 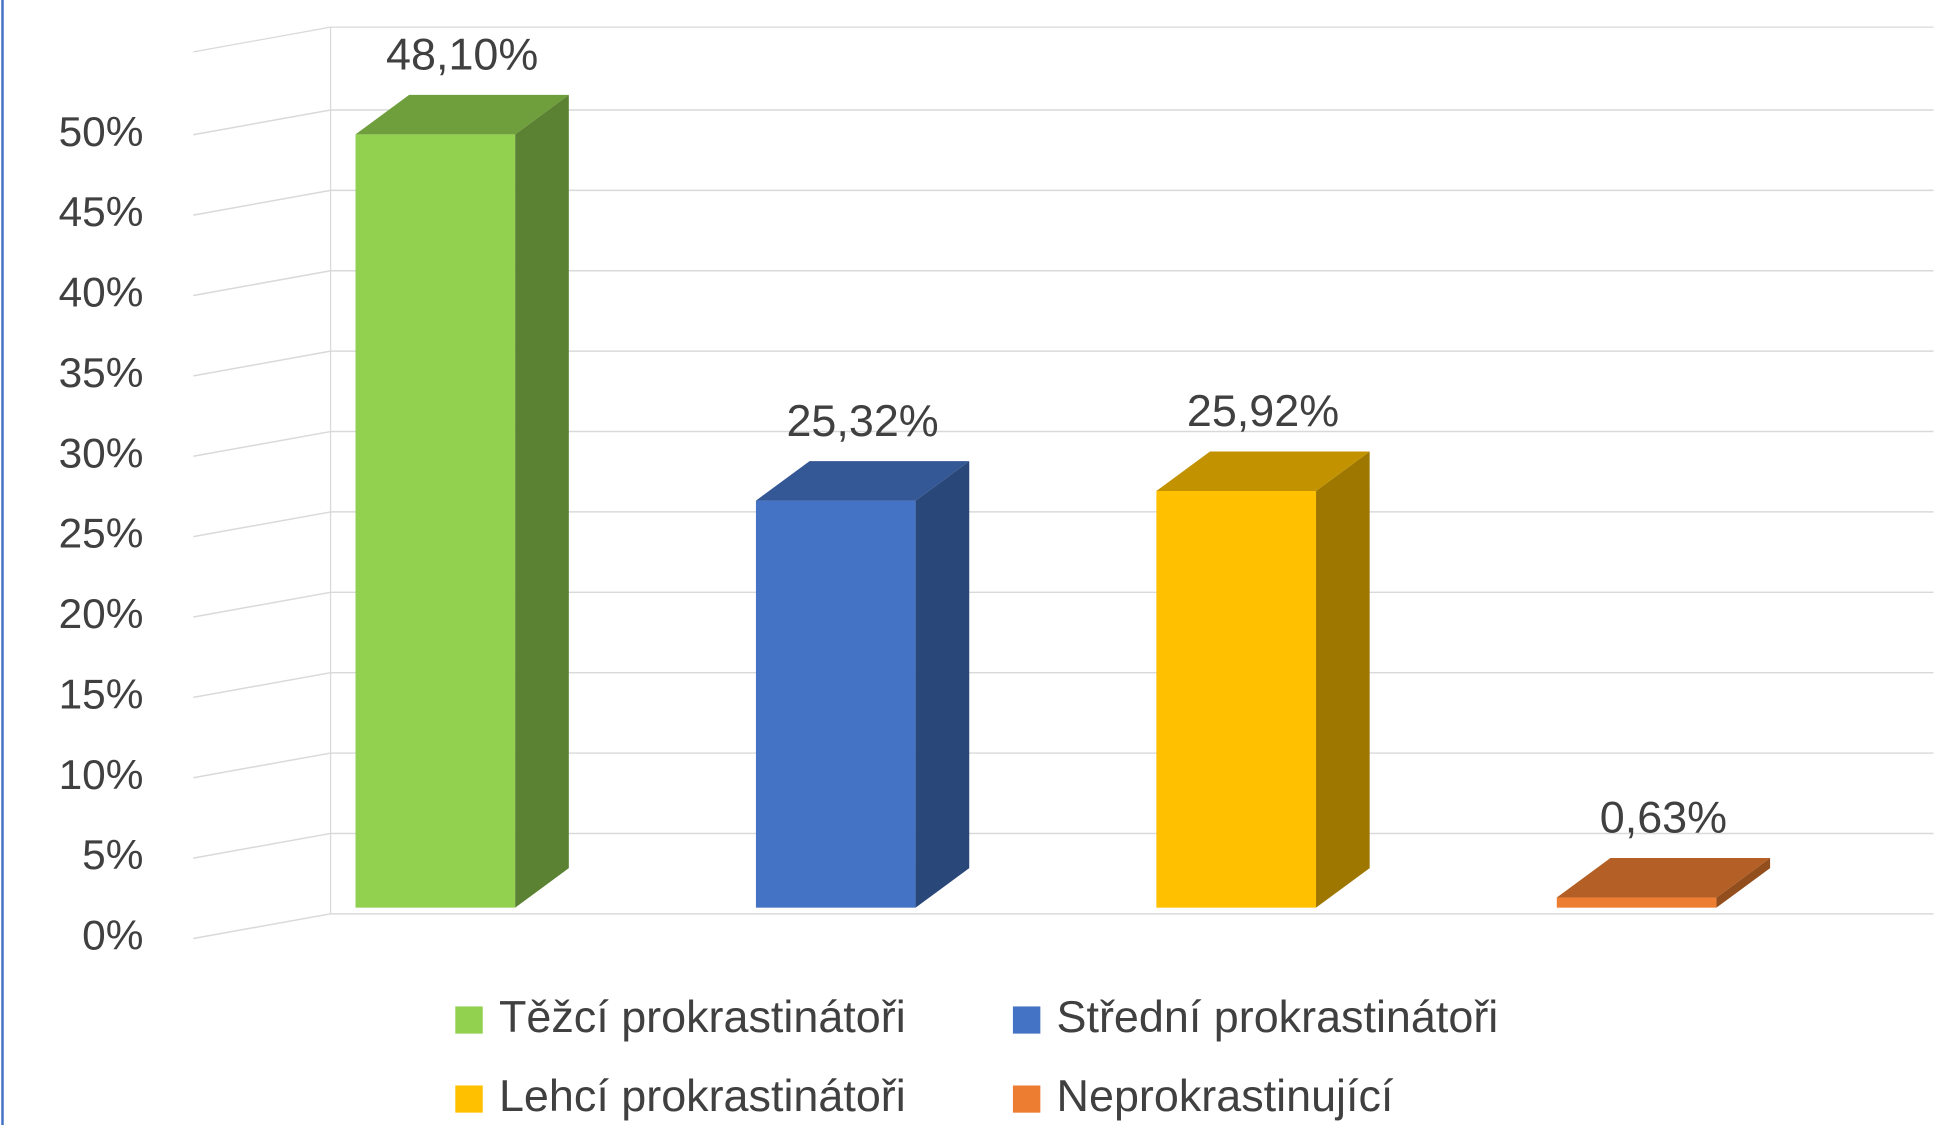 I want to click on y-tick-label: 50%, so click(x=101, y=131).